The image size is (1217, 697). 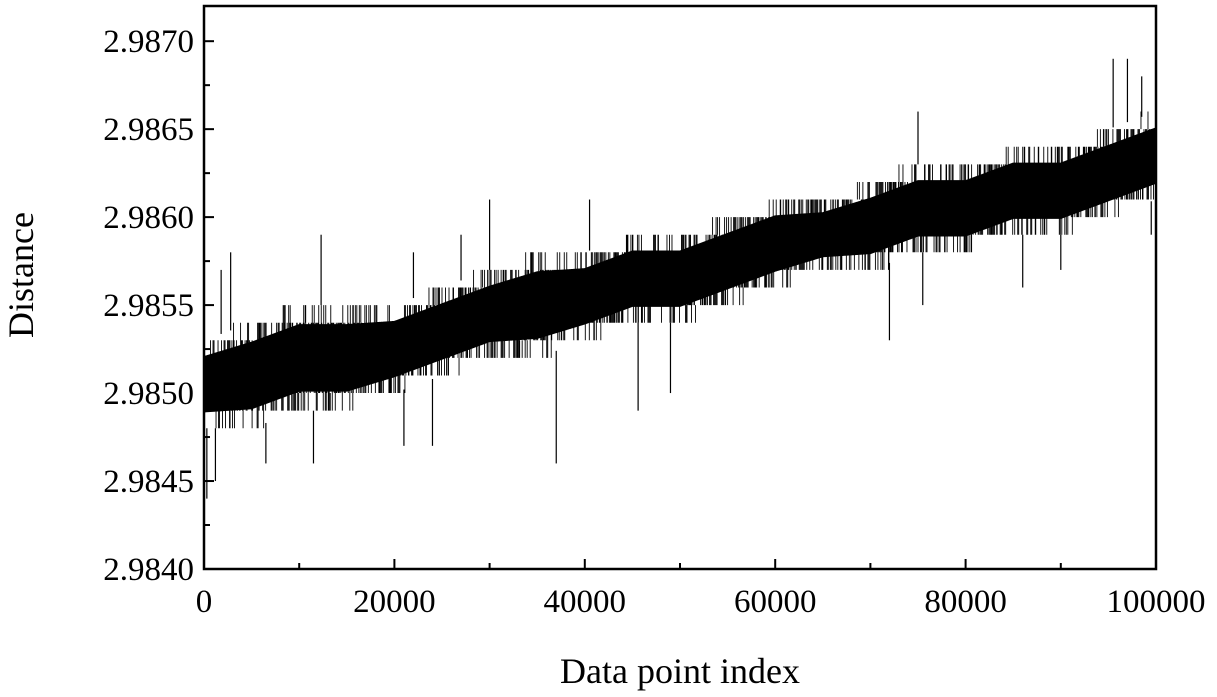 What do you see at coordinates (680, 671) in the screenshot?
I see `x-axis-title: Data point index` at bounding box center [680, 671].